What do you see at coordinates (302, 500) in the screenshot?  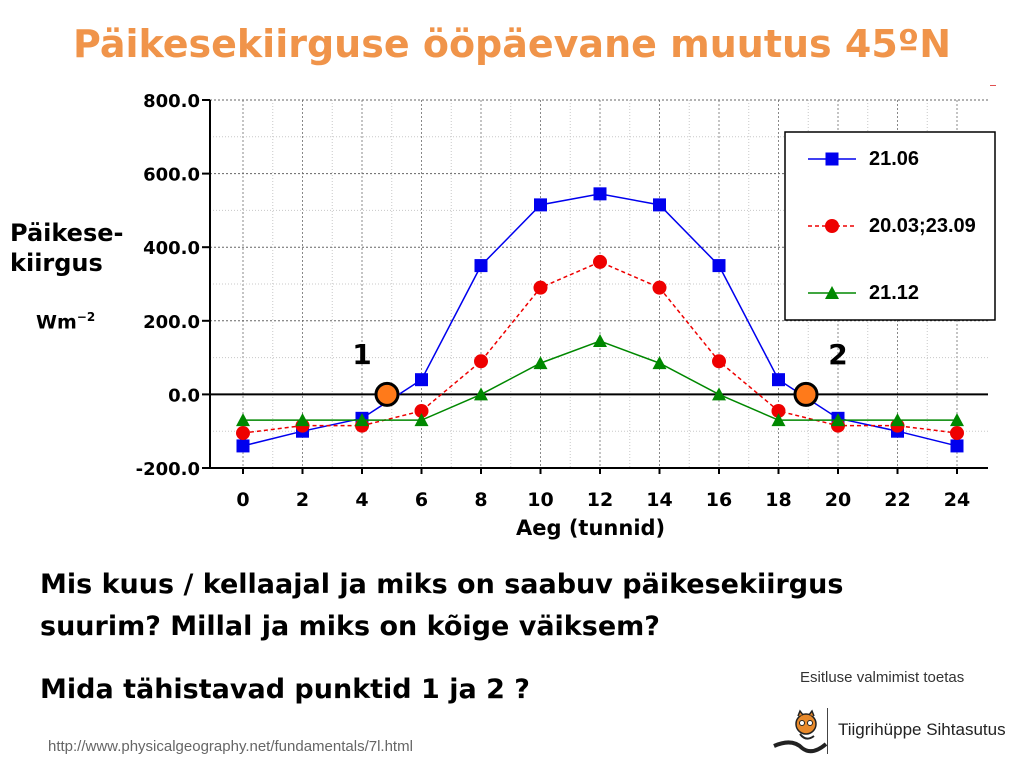 I see `x-tick-label: 2` at bounding box center [302, 500].